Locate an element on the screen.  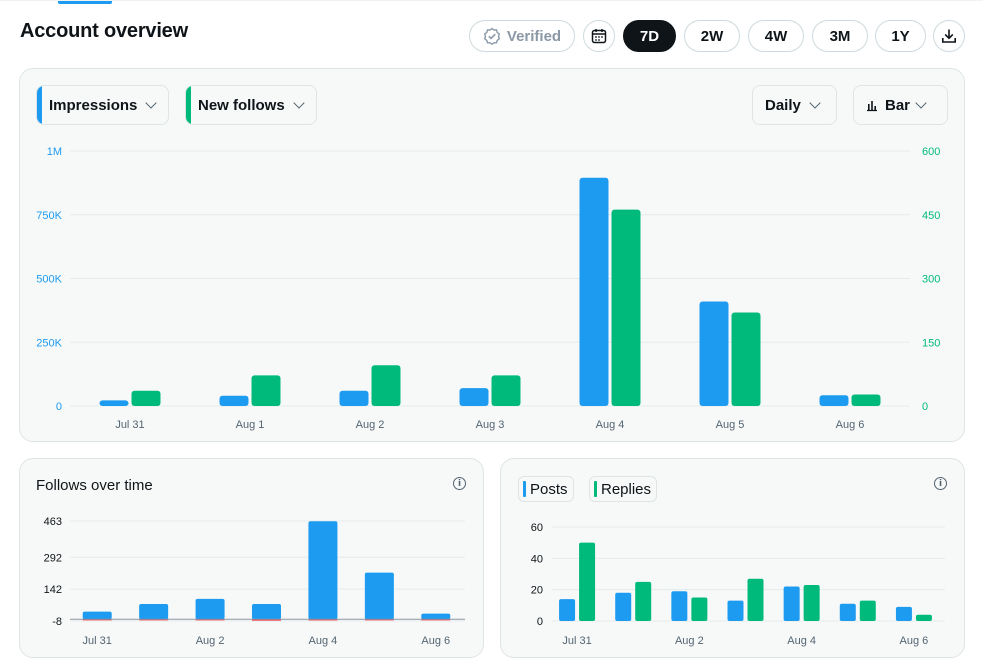
date-picker-button is located at coordinates (599, 36).